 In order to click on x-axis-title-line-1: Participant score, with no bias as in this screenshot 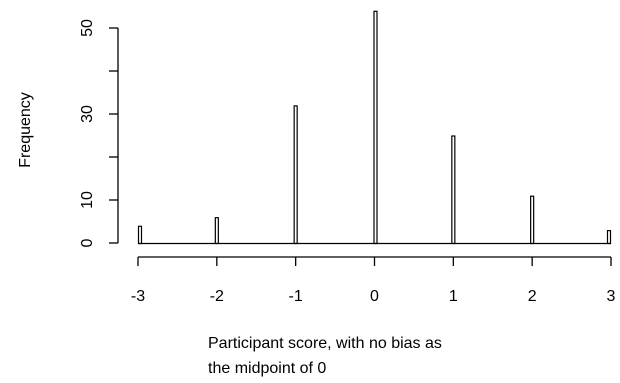, I will do `click(325, 343)`.